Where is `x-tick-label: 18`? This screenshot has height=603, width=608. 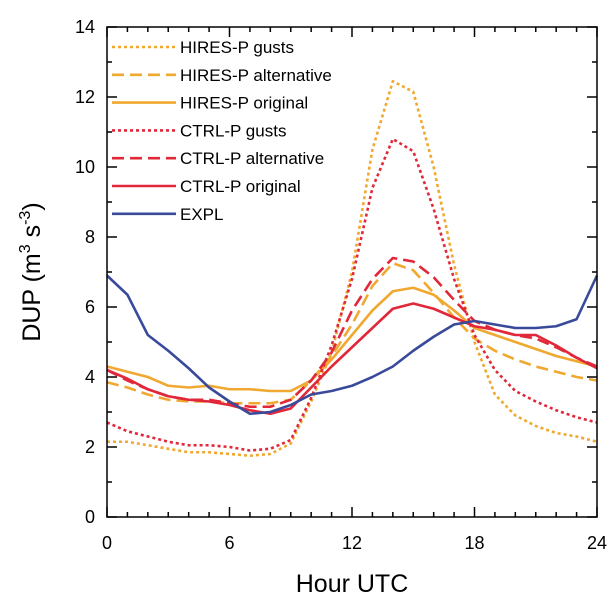
x-tick-label: 18 is located at coordinates (474, 543).